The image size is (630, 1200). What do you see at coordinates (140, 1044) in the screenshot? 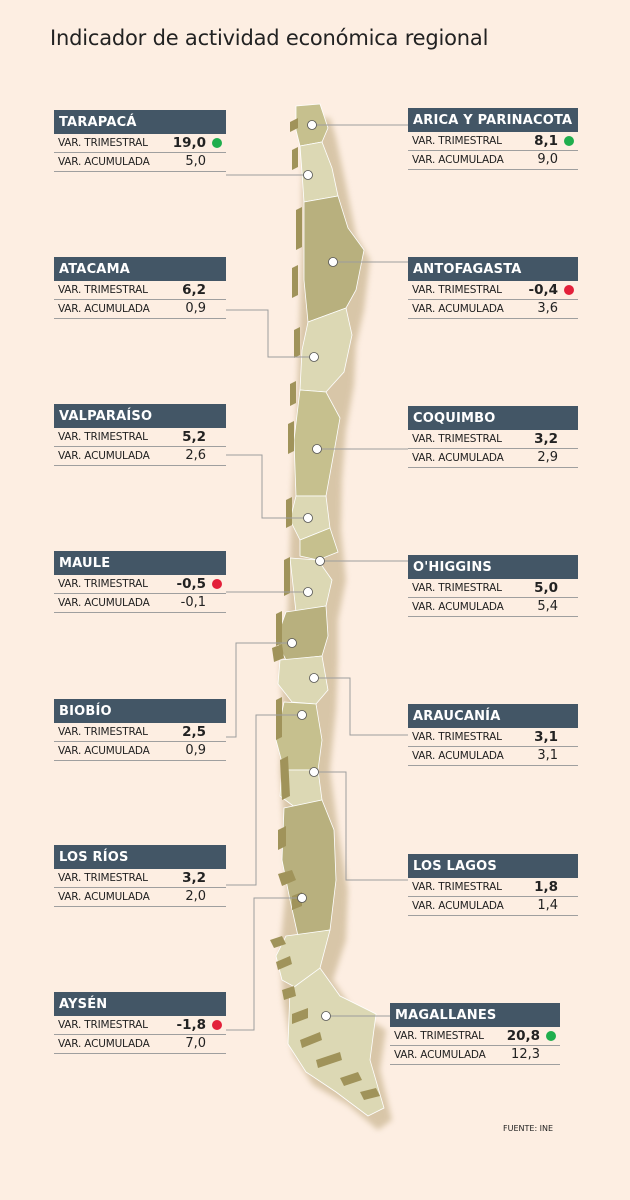
I see `acumulada-row: VAR. ACUMULADA 7,0` at bounding box center [140, 1044].